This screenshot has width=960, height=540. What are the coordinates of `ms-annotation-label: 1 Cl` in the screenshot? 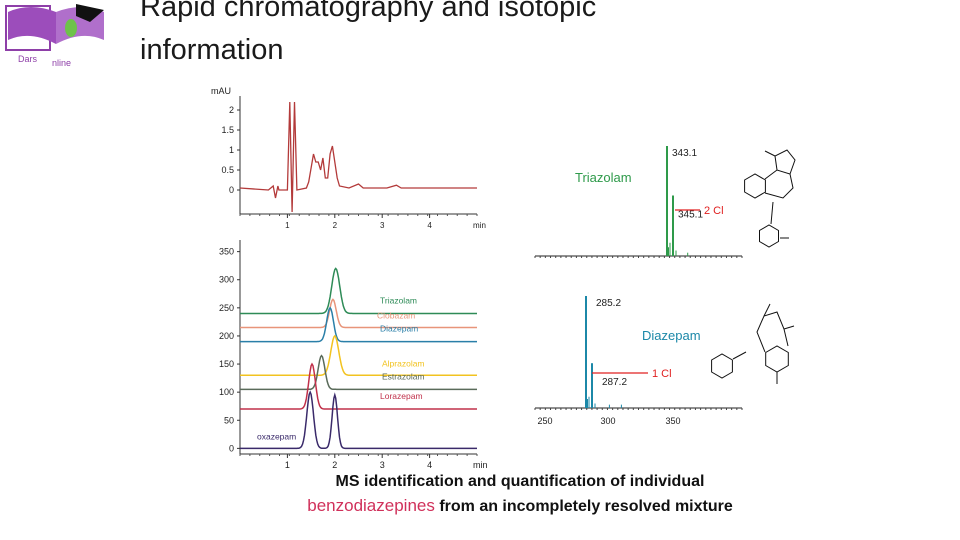 It's located at (662, 374).